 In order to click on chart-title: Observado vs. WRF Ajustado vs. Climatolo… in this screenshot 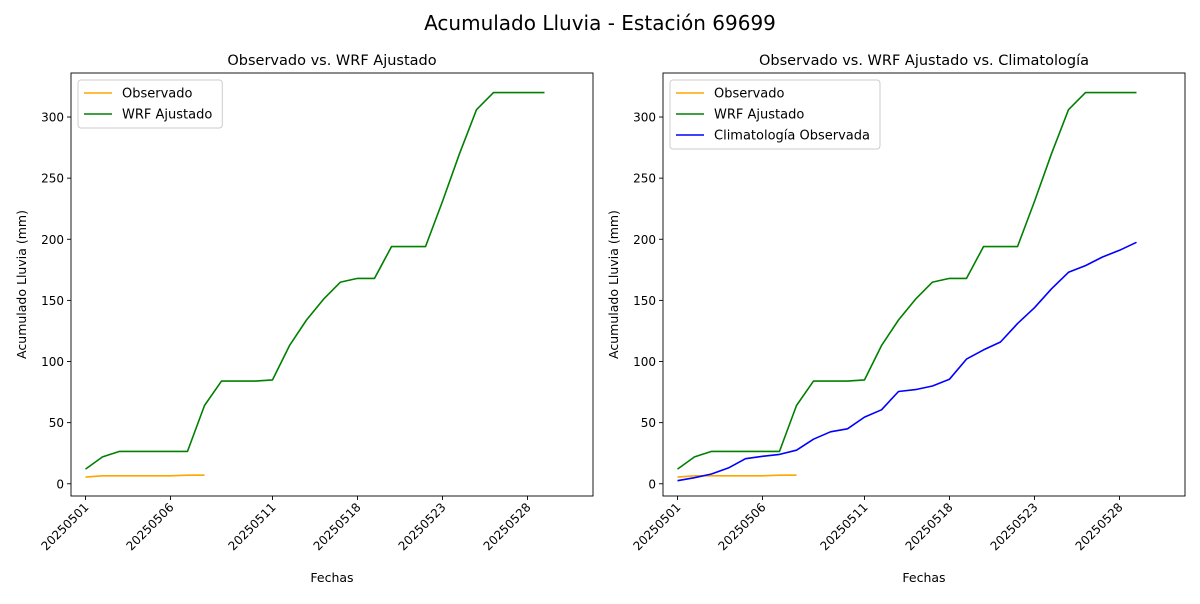, I will do `click(924, 61)`.